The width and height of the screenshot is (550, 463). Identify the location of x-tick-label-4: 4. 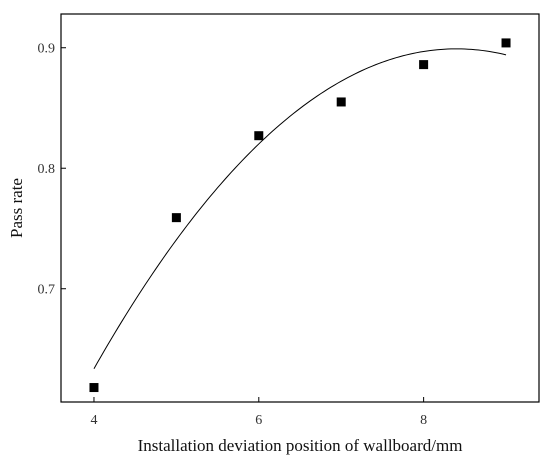
(93, 420).